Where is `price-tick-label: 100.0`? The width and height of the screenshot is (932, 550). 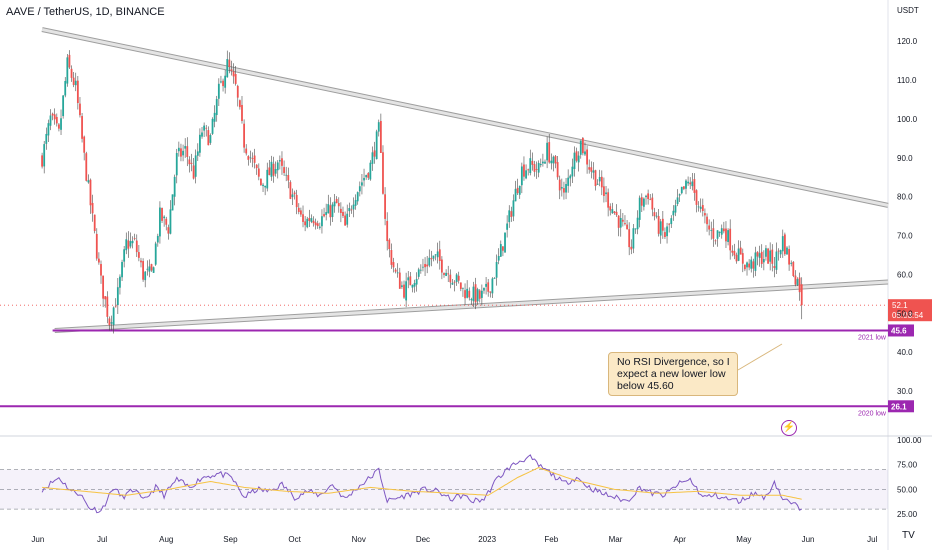
price-tick-label: 100.0 is located at coordinates (907, 119).